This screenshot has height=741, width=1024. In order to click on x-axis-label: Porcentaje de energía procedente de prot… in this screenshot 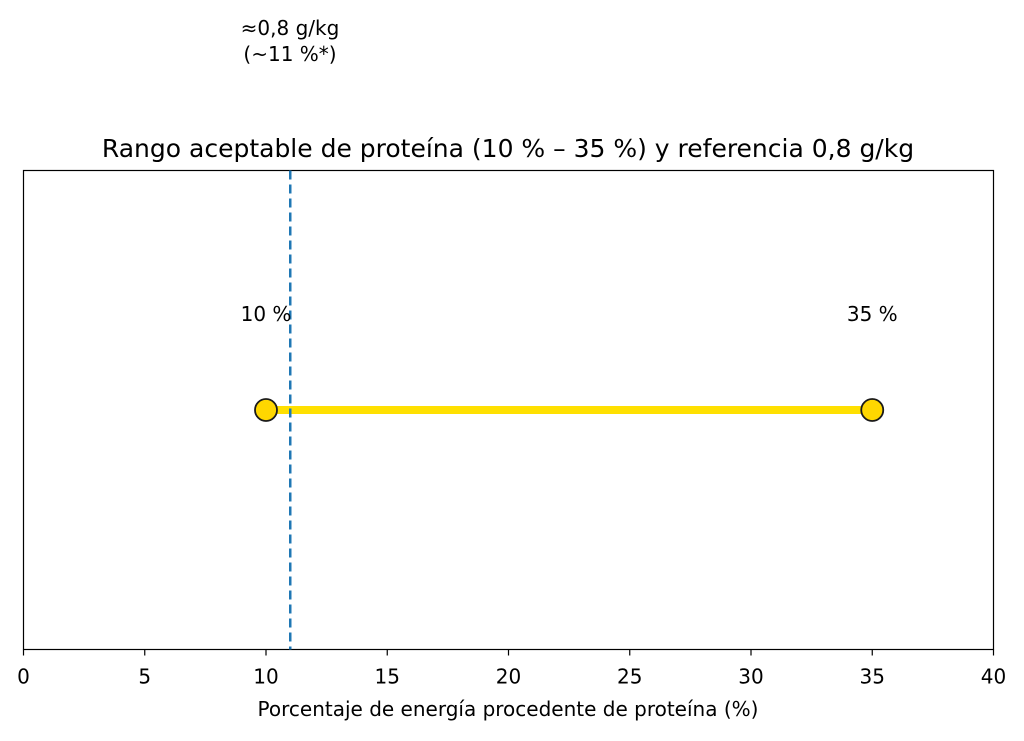, I will do `click(508, 709)`.